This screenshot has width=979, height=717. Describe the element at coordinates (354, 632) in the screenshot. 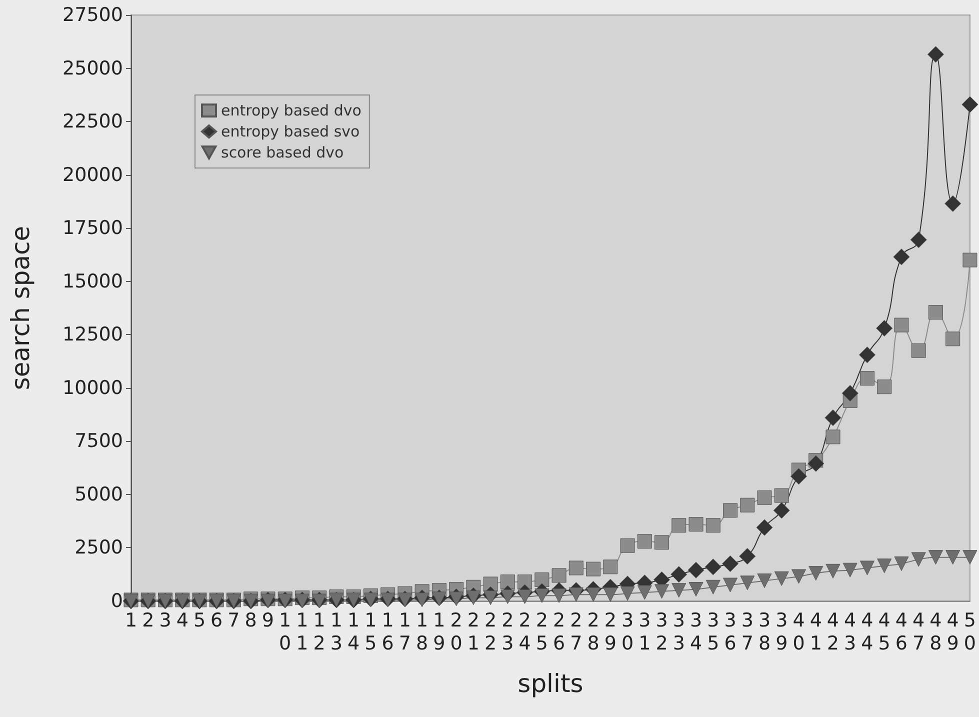

I see `x-tick-label: 14` at that location.